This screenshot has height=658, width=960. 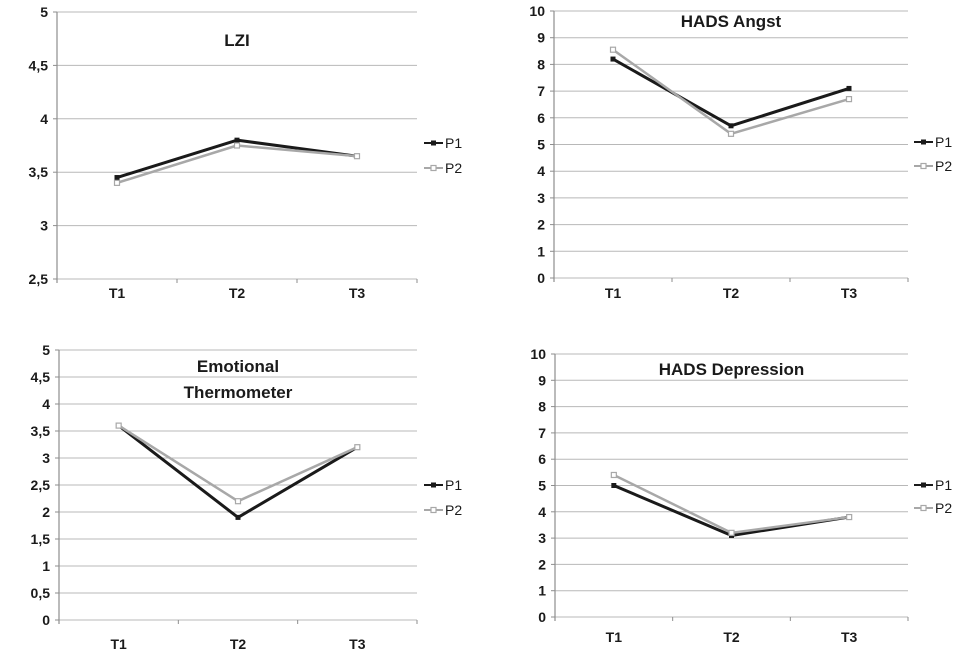 What do you see at coordinates (237, 40) in the screenshot?
I see `chart-title: LZI` at bounding box center [237, 40].